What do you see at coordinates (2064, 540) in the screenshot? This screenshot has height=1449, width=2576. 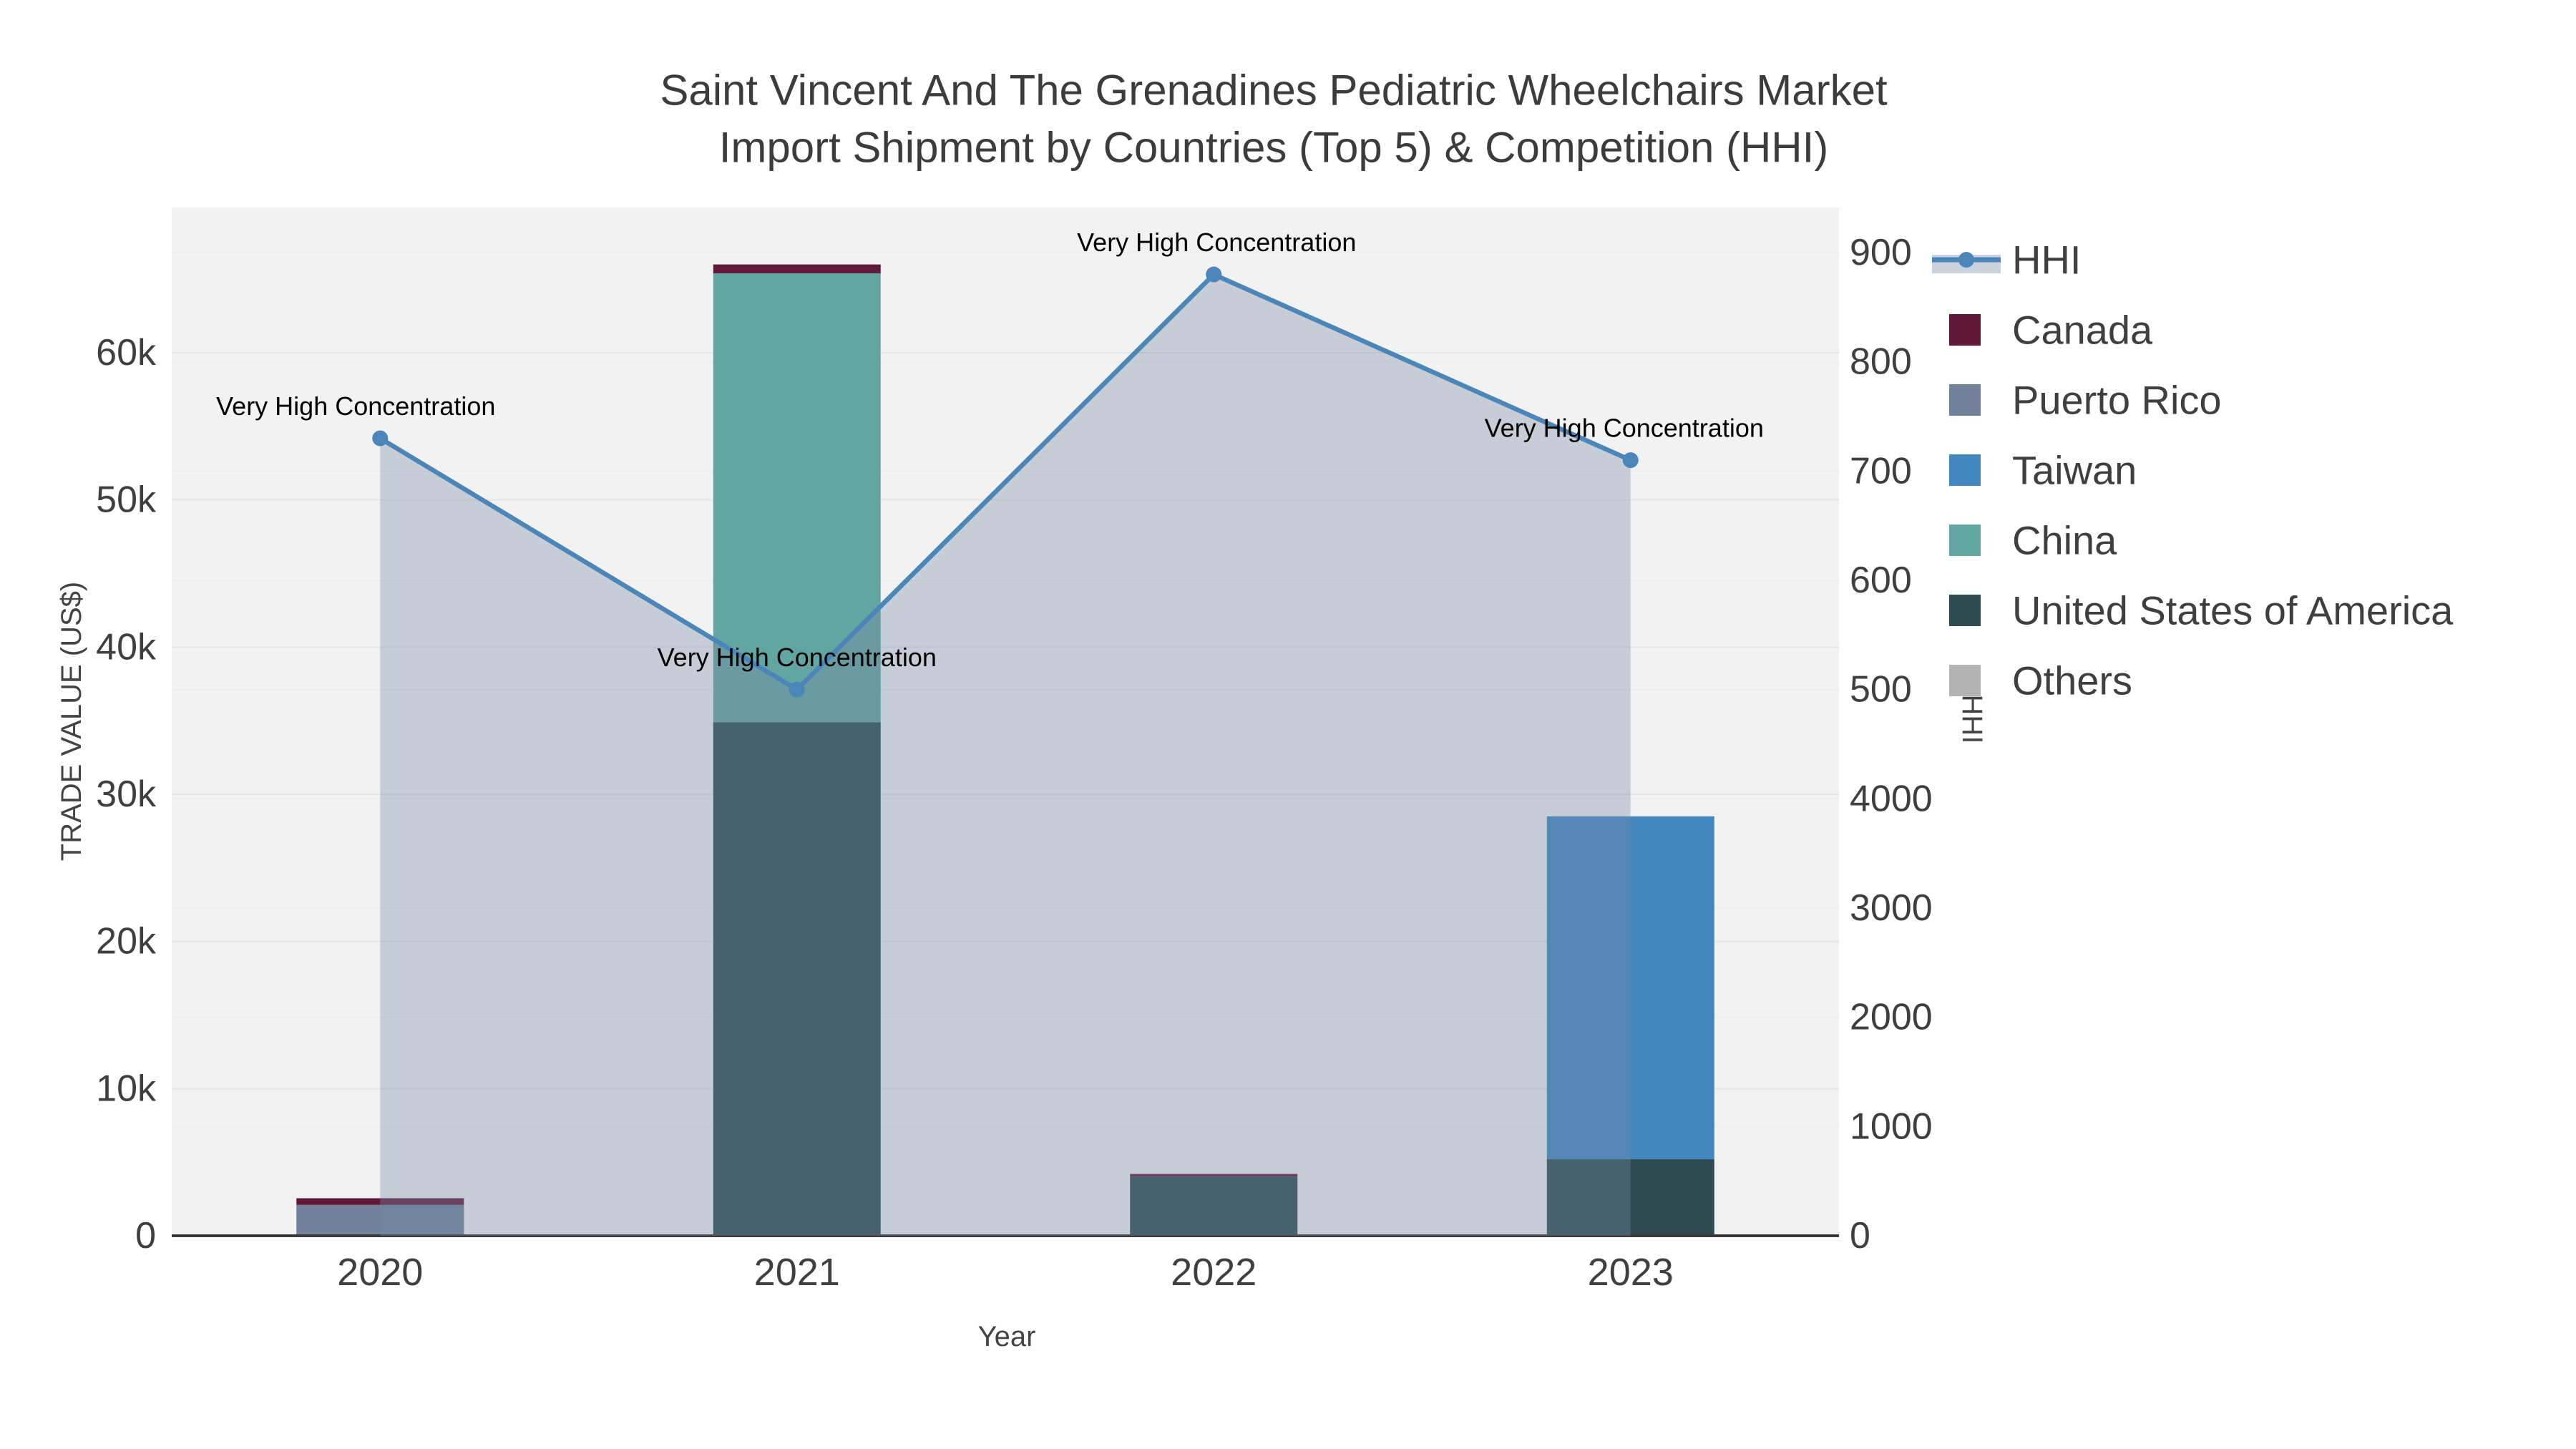 I see `legend-label: China` at bounding box center [2064, 540].